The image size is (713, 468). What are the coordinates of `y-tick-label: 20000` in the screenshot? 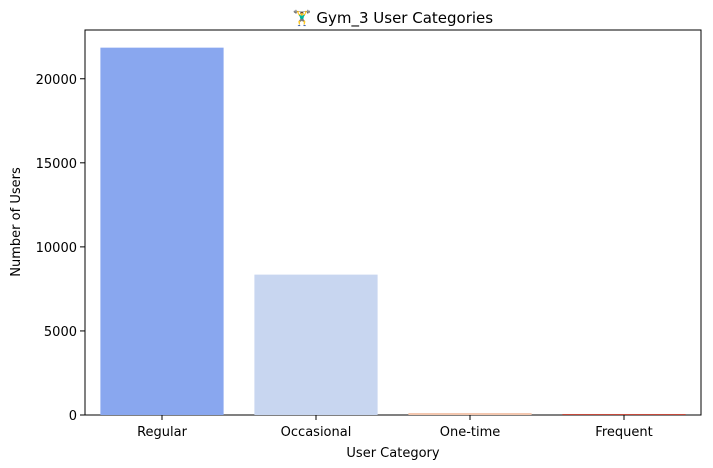 It's located at (56, 80).